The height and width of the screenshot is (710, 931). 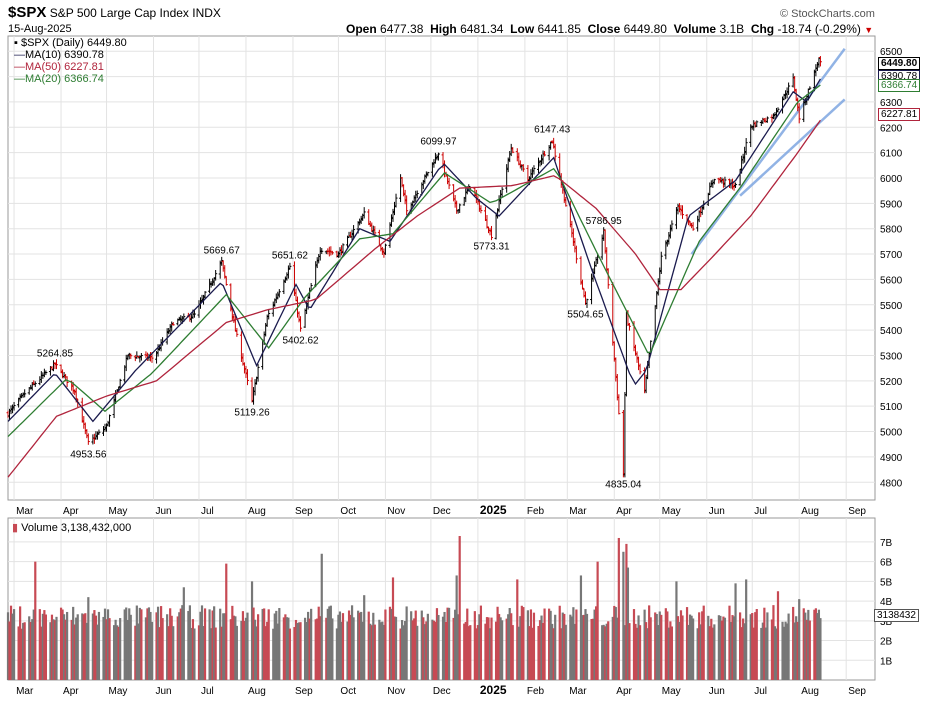 I want to click on price-y-tick-label: 5800, so click(x=891, y=230).